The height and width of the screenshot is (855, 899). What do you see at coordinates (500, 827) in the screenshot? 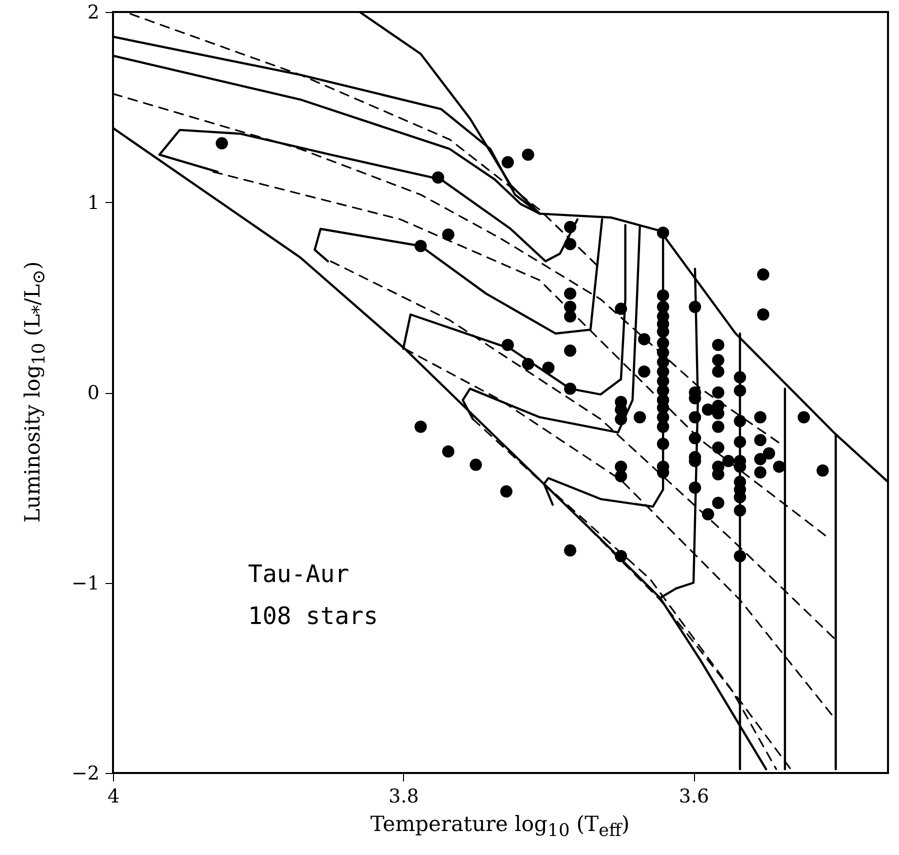
I see `x-axis-title: Temperature log$_{10}$ (T$_{eff}$)` at bounding box center [500, 827].